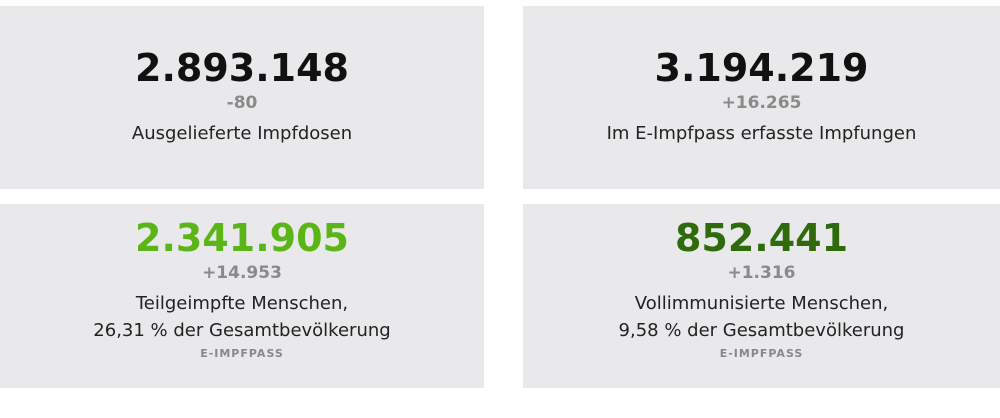  I want to click on stat-label-line1: Vollimmunisierte Menschen,, so click(761, 303).